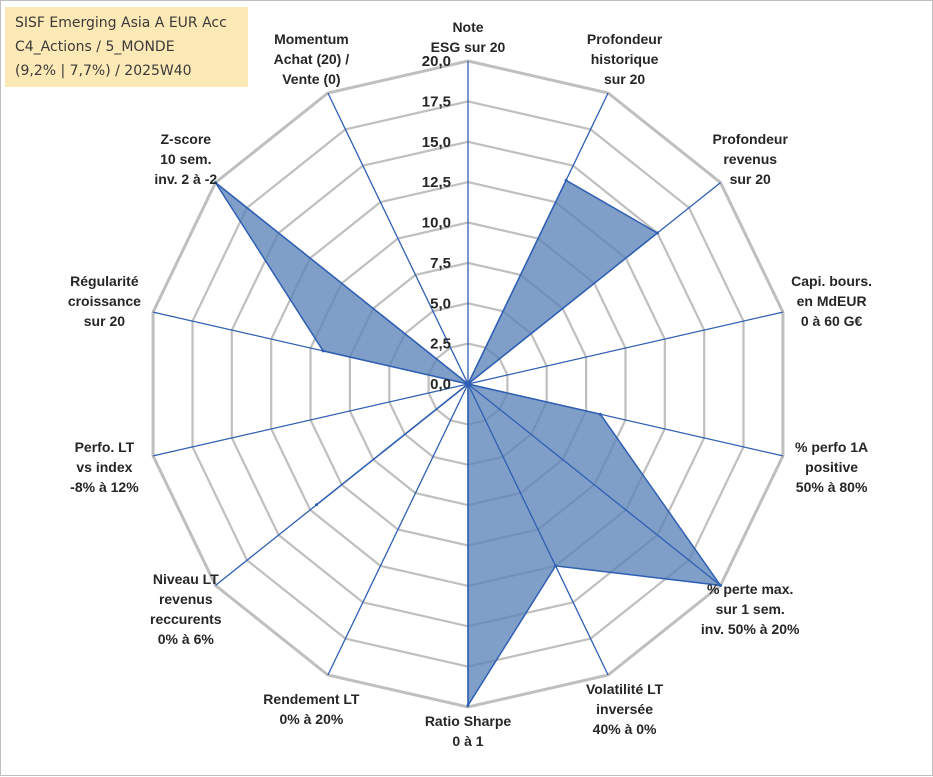 The width and height of the screenshot is (933, 777). I want to click on axis-label: 0 à 60 G€, so click(832, 321).